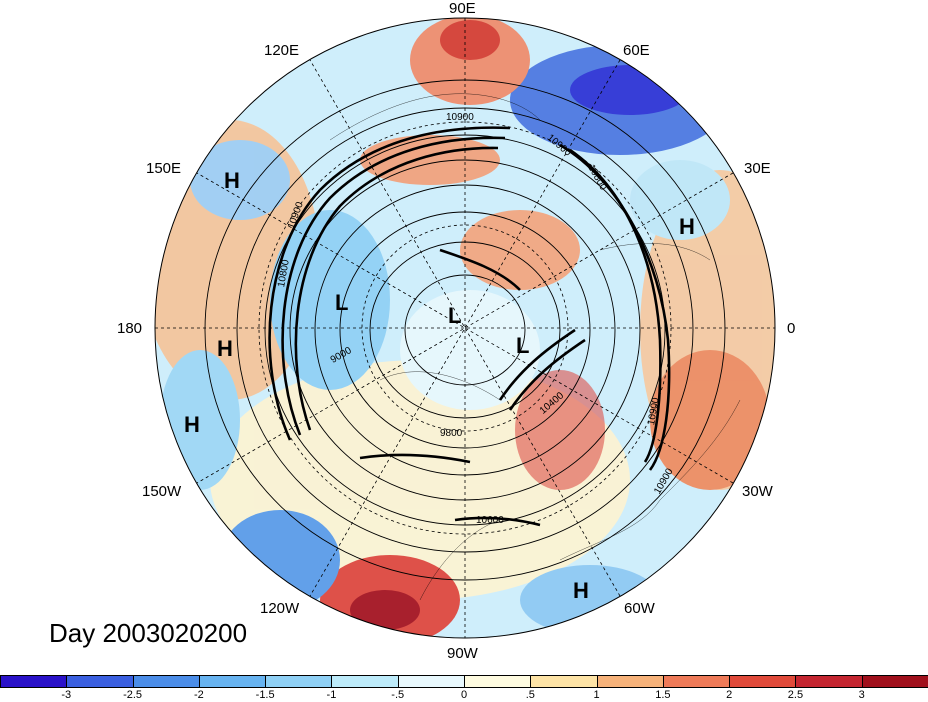 Image resolution: width=928 pixels, height=702 pixels. Describe the element at coordinates (596, 695) in the screenshot. I see `colorbar-tick-label: 1` at that location.